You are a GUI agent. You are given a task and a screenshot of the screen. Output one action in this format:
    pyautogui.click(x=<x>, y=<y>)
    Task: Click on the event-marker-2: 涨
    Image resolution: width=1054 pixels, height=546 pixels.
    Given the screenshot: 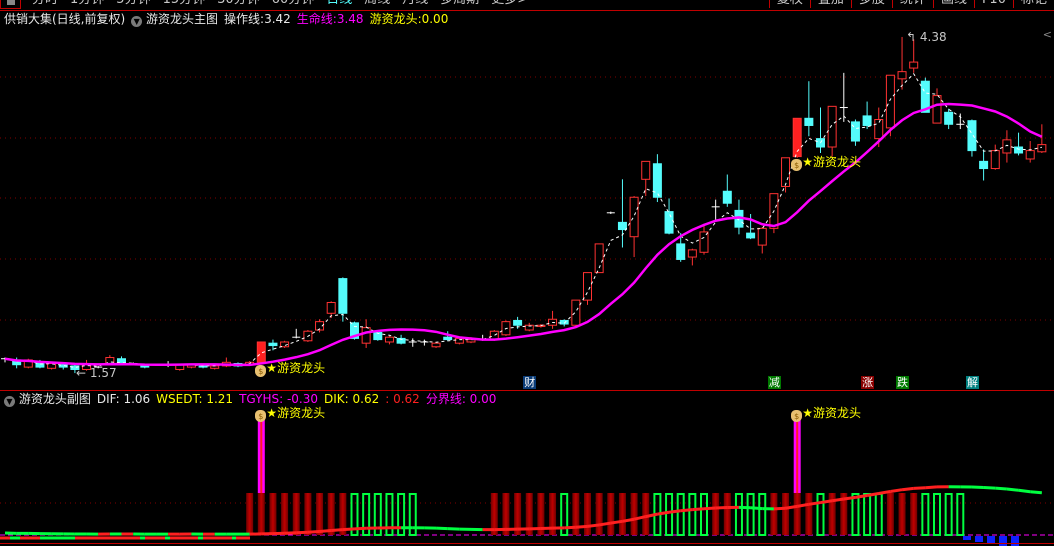 What is the action you would take?
    pyautogui.click(x=868, y=382)
    